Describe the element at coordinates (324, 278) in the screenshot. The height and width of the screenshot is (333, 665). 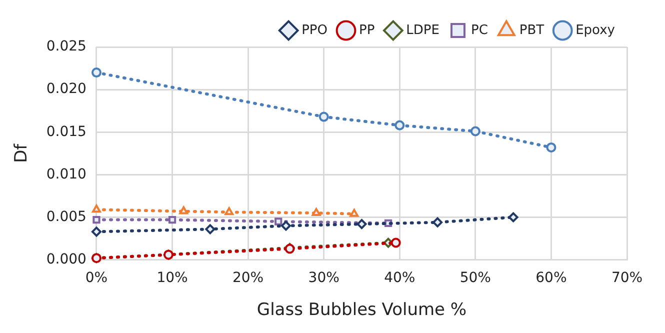
I see `x-tick-label: 30%` at that location.